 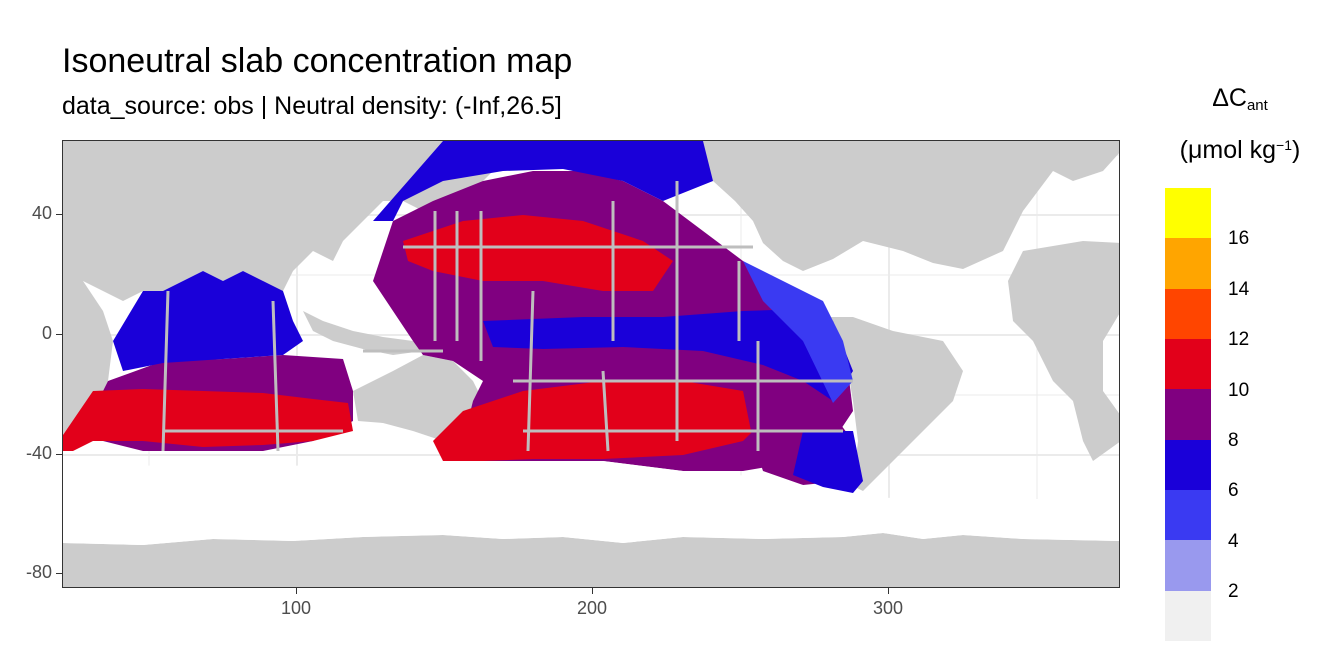 I want to click on legend-label: 8, so click(x=1233, y=440).